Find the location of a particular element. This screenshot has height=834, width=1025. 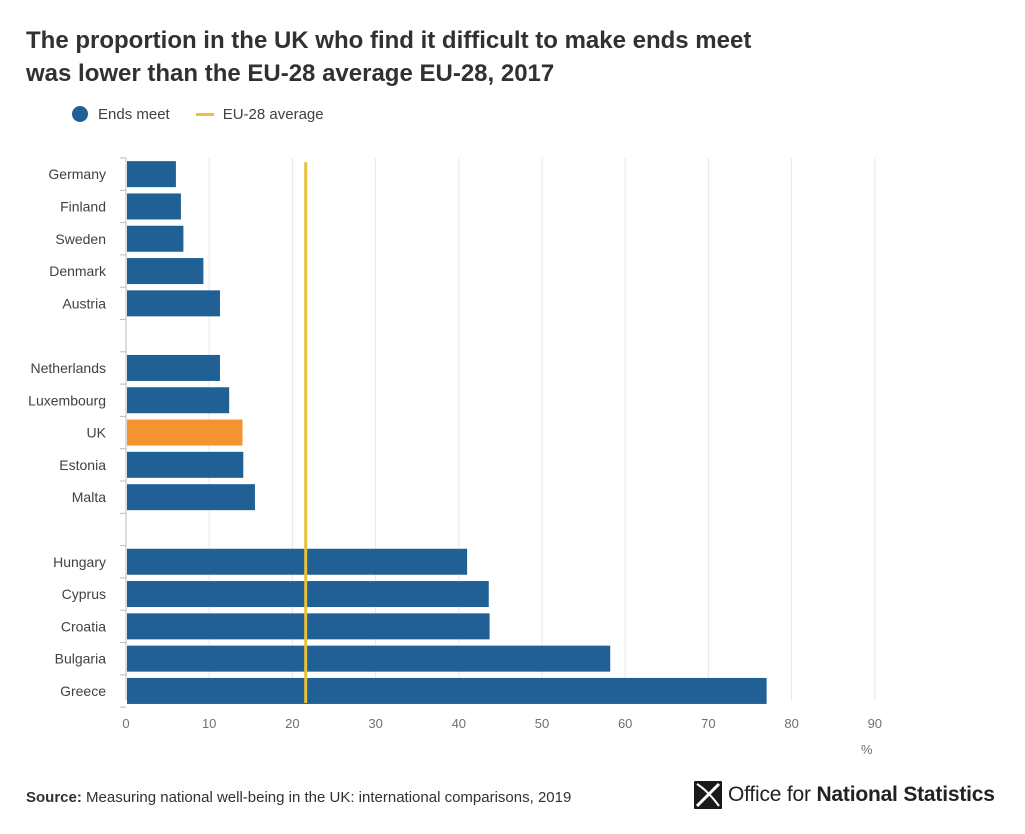

x-tick-label-50: 50 is located at coordinates (542, 723).